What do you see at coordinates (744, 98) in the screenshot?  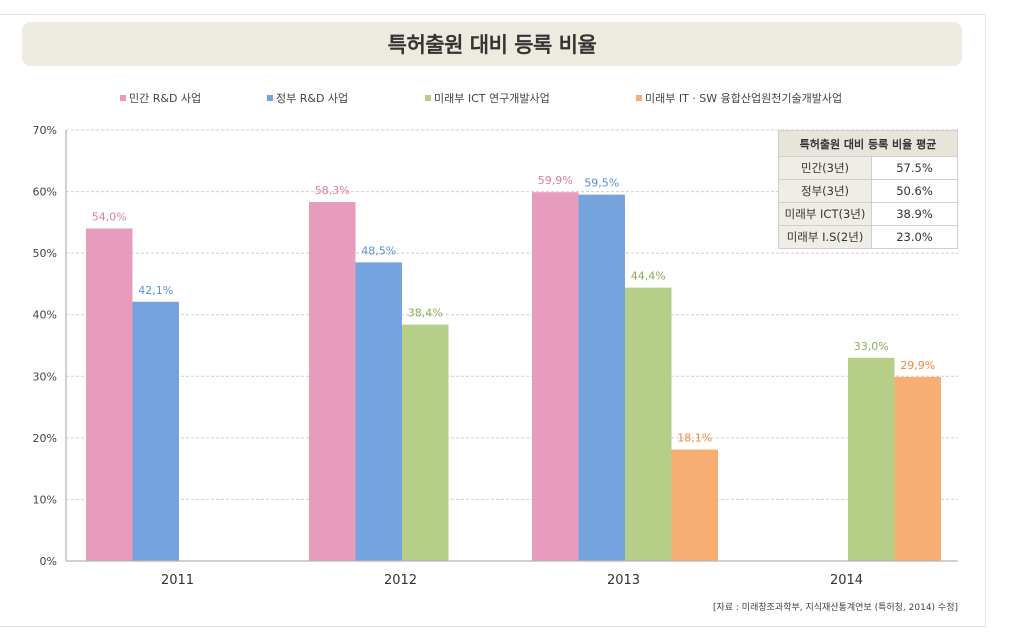 I see `legend-label-itsw: 미래부 IT · SW 융합산업원천기술개발사업` at bounding box center [744, 98].